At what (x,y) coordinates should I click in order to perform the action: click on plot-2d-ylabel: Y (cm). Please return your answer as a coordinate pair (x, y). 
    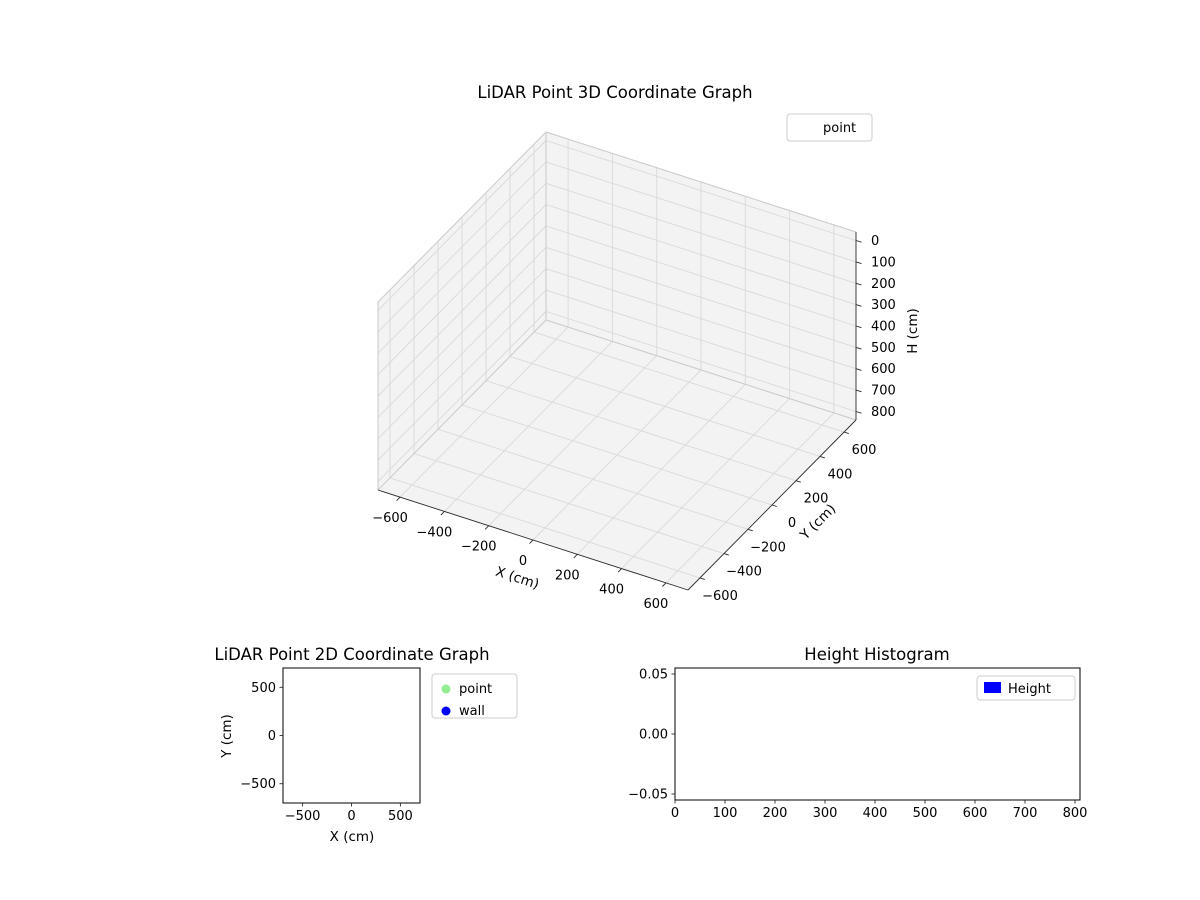
    Looking at the image, I should click on (227, 736).